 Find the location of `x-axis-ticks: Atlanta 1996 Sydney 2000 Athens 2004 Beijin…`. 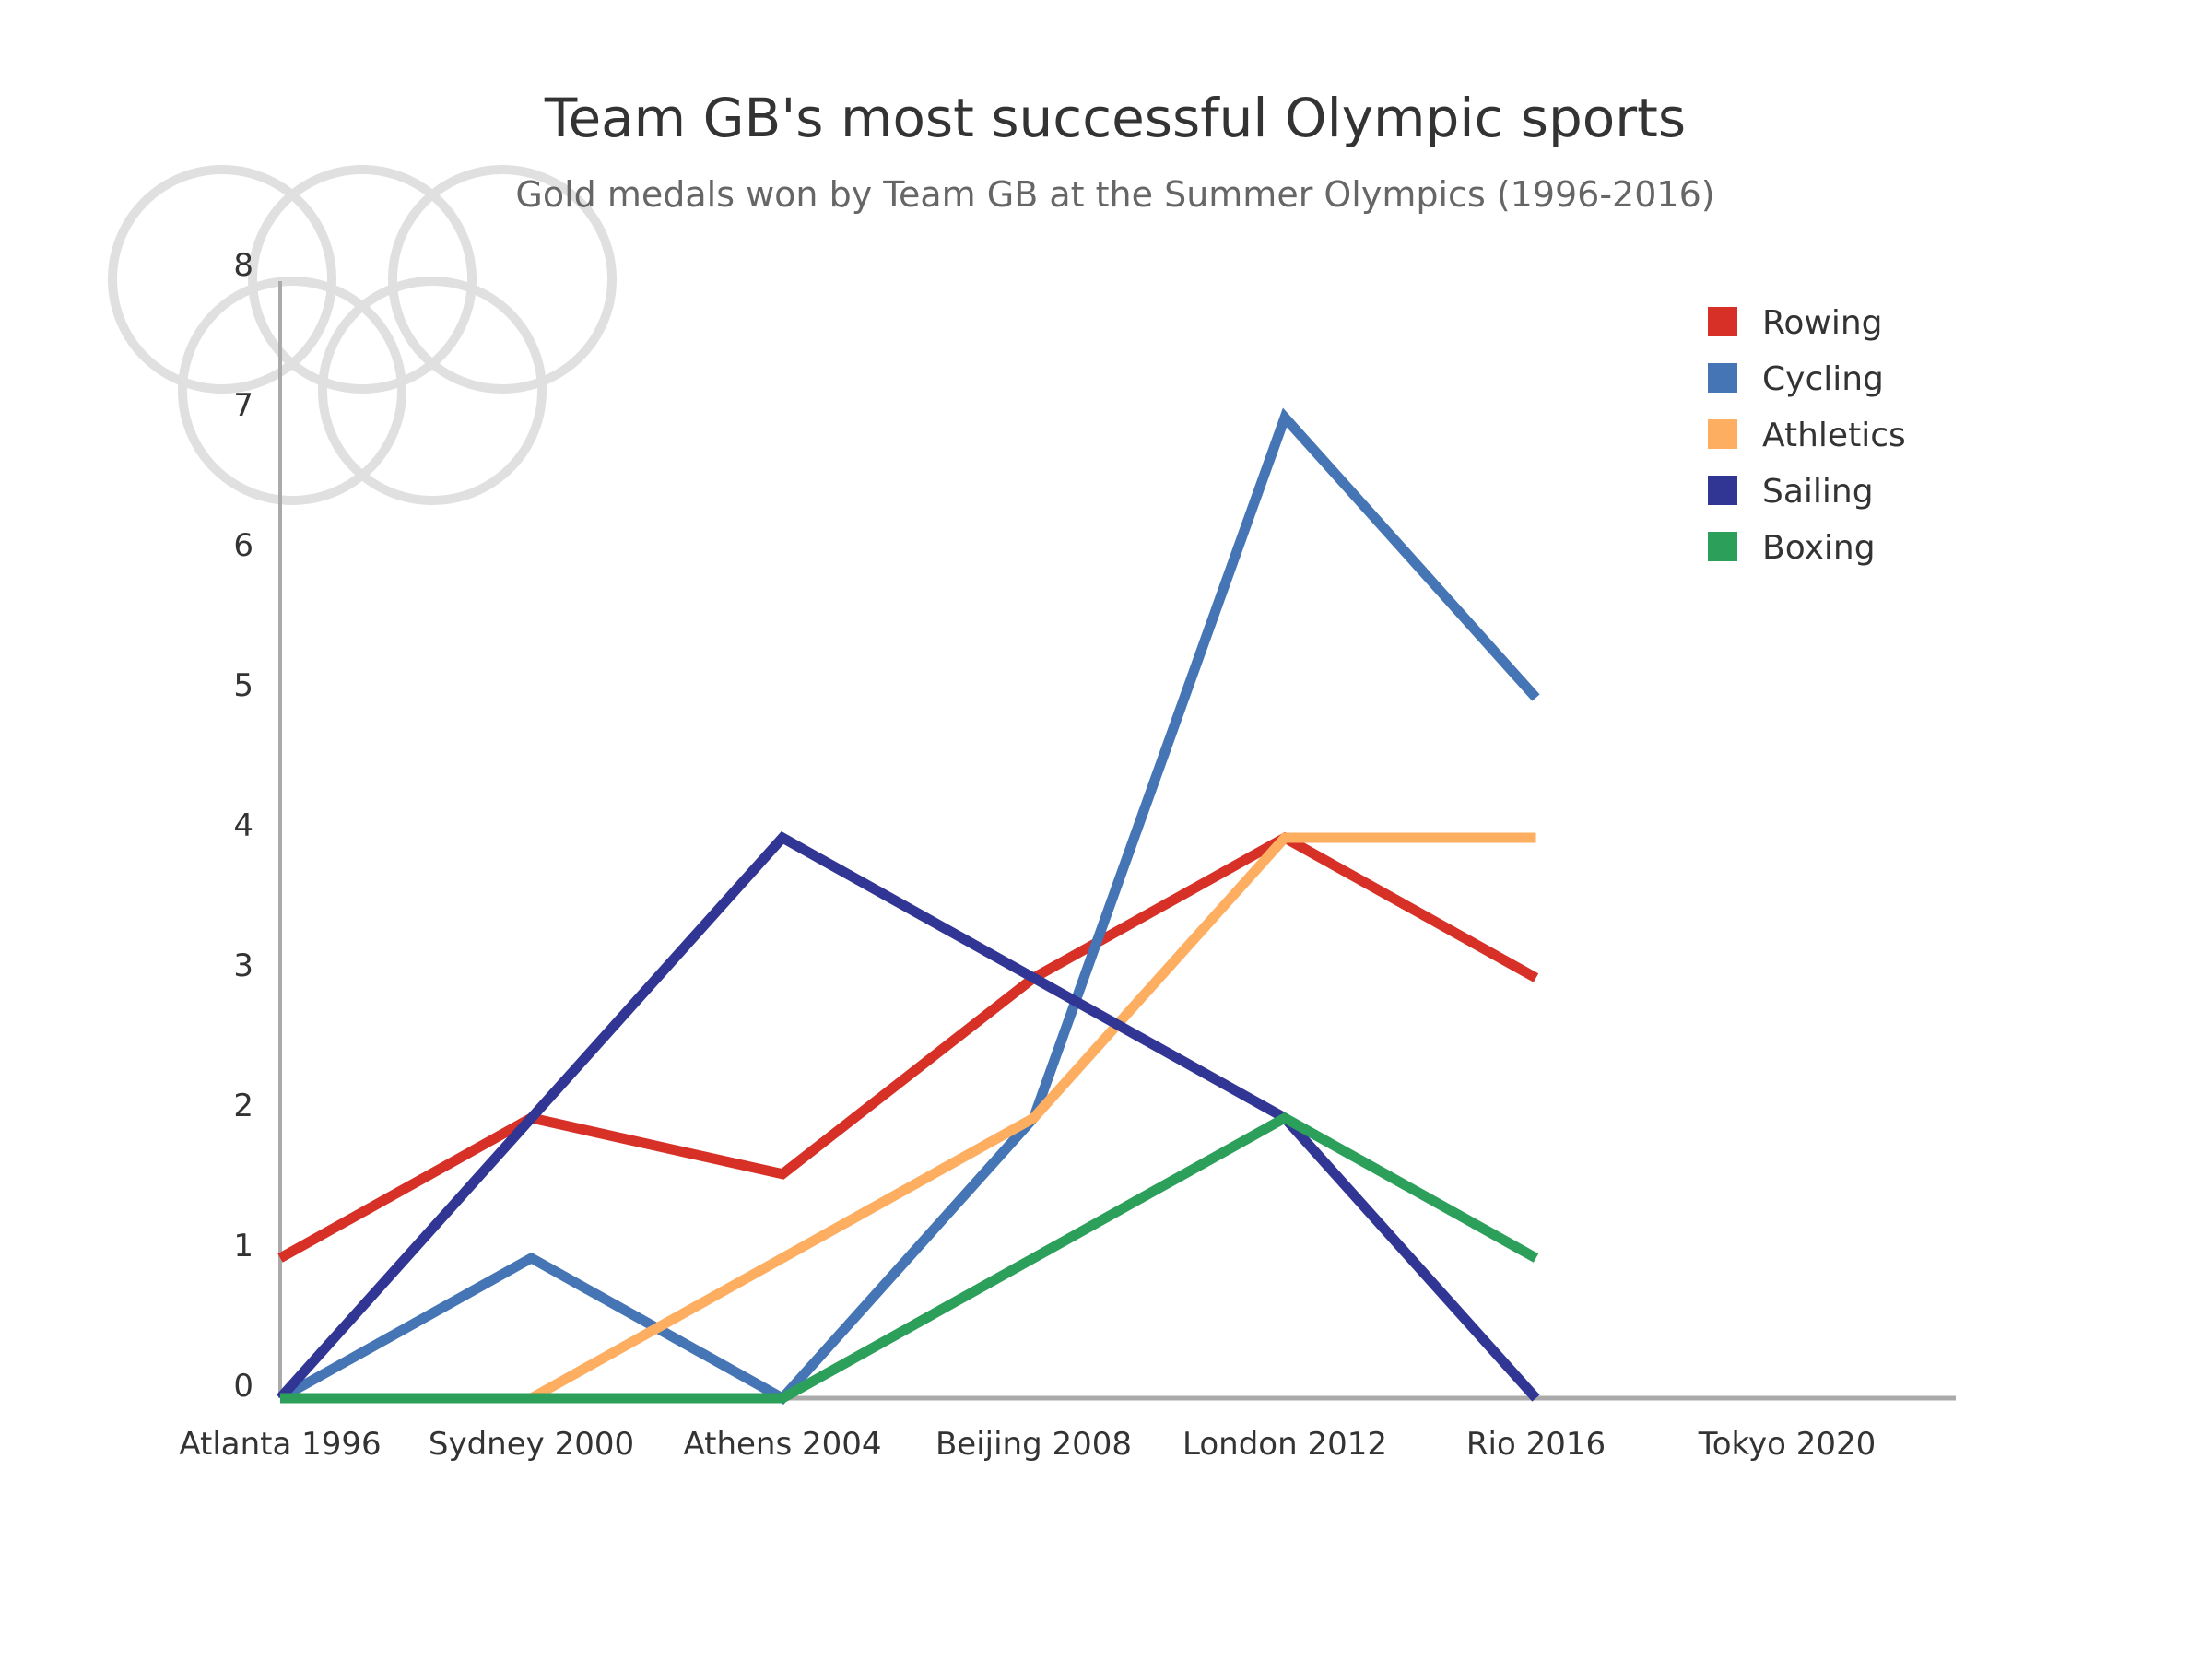

x-axis-ticks: Atlanta 1996 Sydney 2000 Athens 2004 Beijin… is located at coordinates (1027, 1444).